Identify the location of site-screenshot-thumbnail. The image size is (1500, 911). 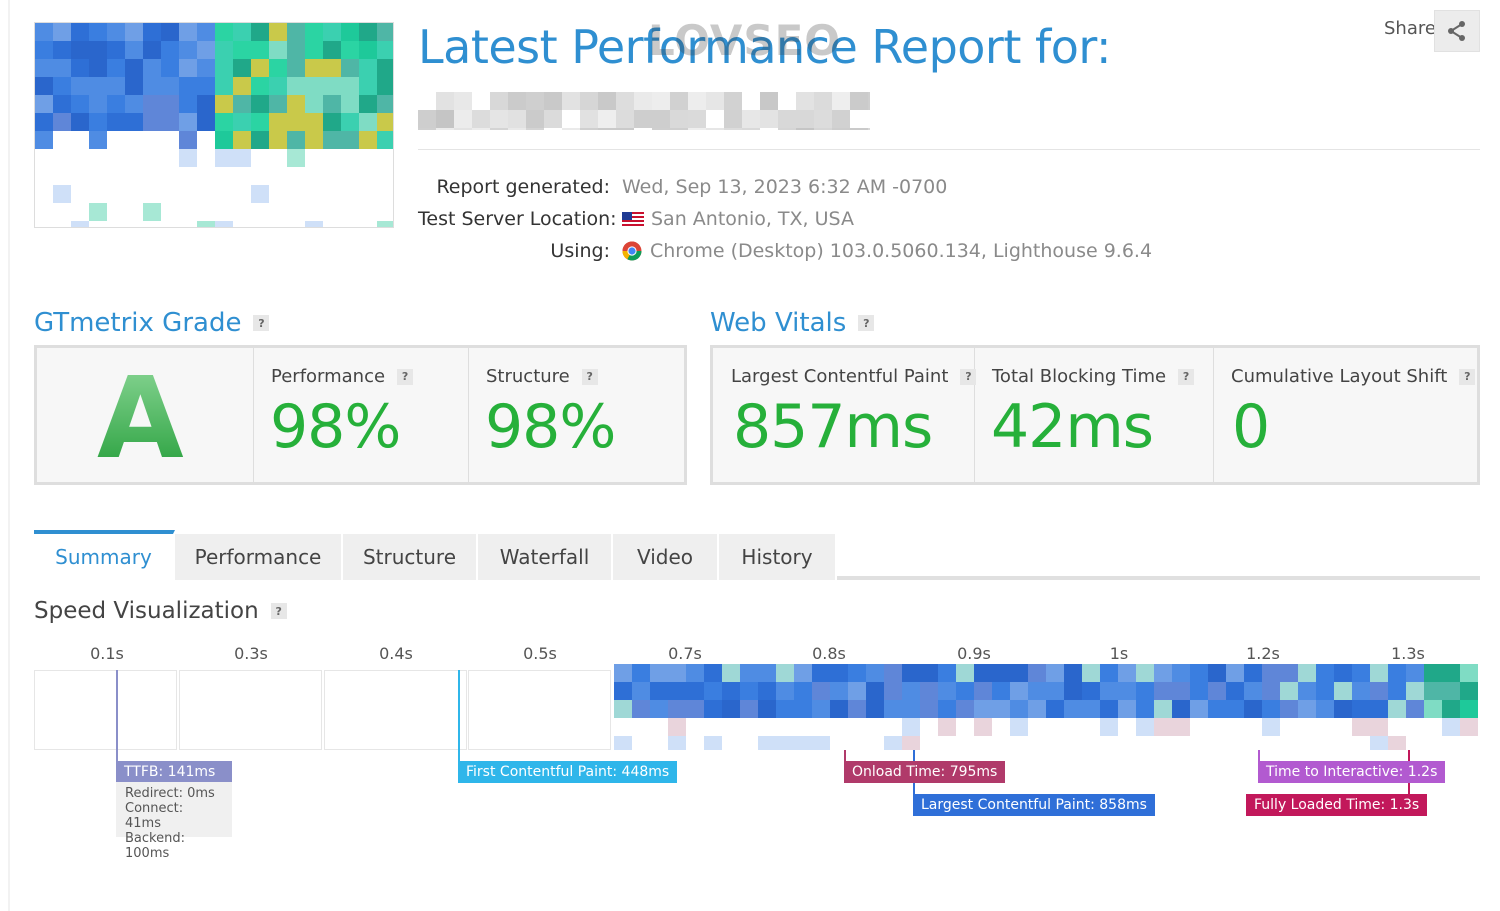
(214, 125).